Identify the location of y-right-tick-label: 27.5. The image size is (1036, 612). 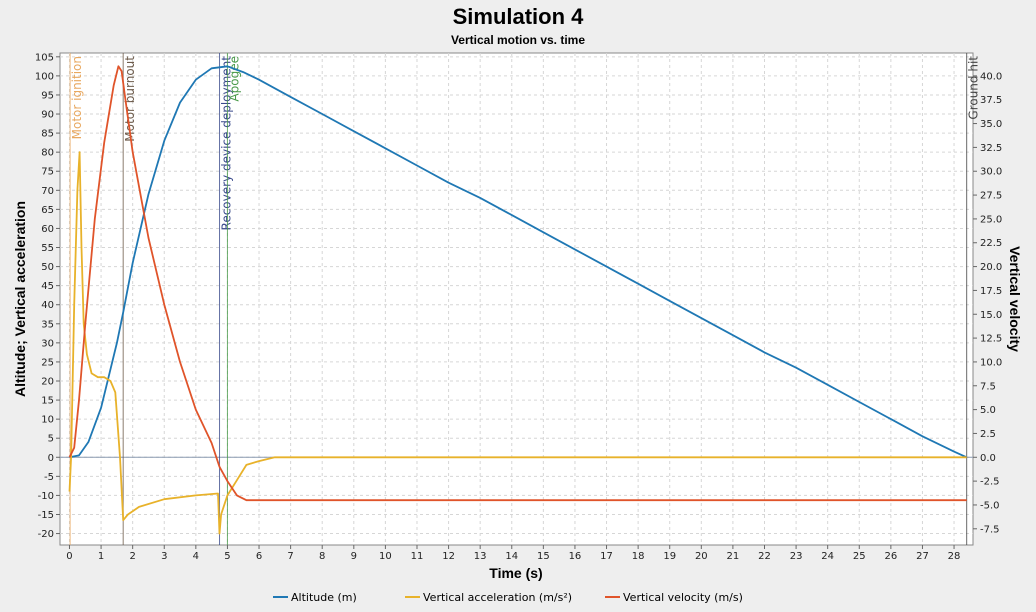
(991, 196).